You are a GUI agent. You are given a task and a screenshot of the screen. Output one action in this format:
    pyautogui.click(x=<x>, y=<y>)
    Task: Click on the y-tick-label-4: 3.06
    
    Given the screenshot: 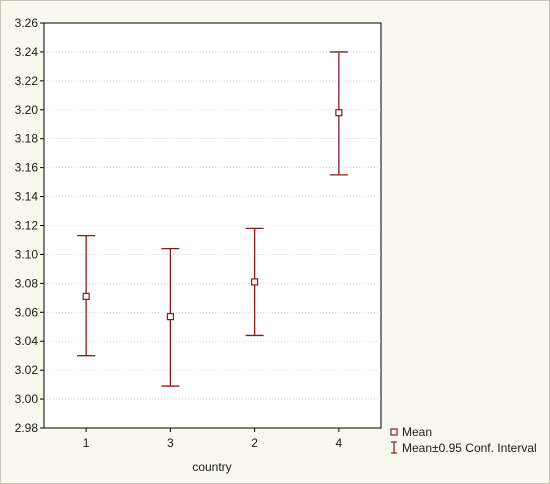 What is the action you would take?
    pyautogui.click(x=27, y=312)
    